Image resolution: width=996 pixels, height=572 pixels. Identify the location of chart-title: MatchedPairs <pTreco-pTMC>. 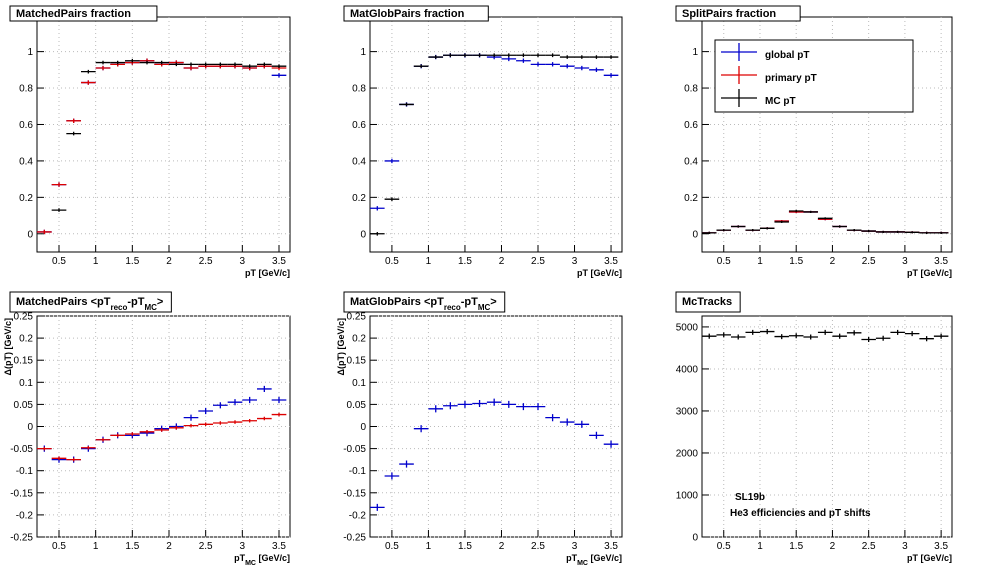
(89, 304).